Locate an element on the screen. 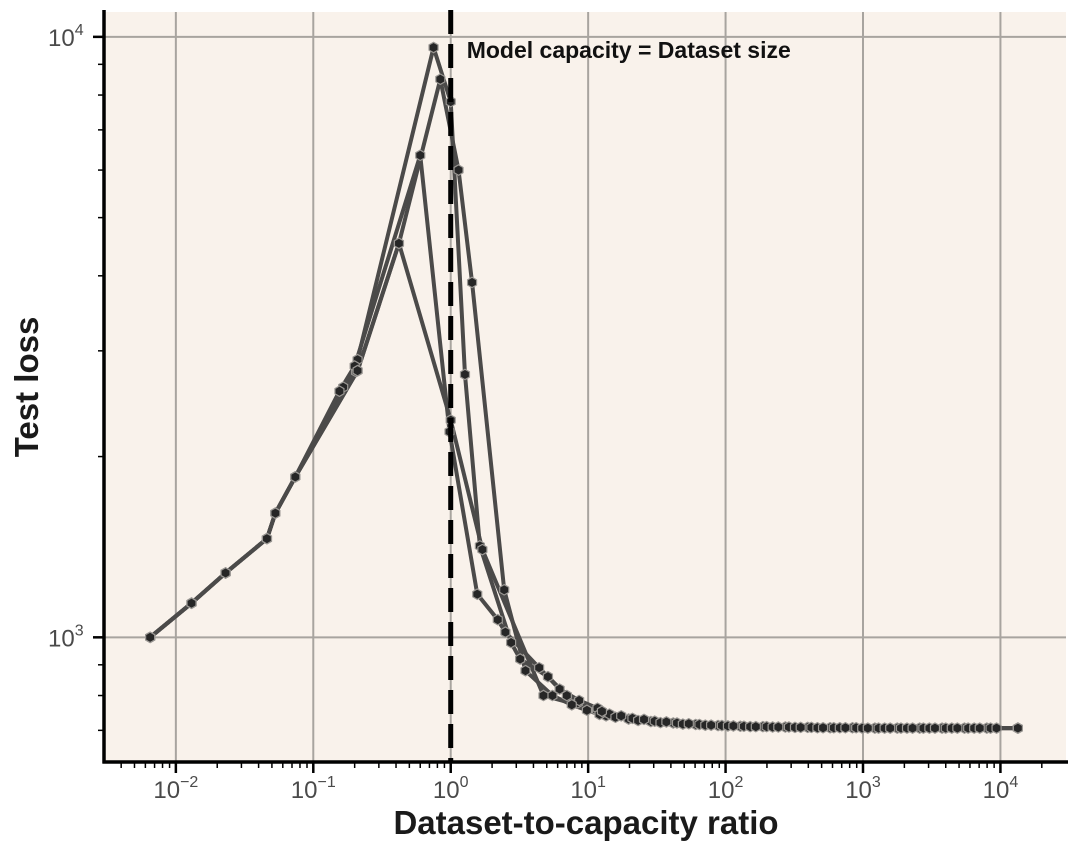  capacity-annotation: Model capacity = Dataset size is located at coordinates (629, 50).